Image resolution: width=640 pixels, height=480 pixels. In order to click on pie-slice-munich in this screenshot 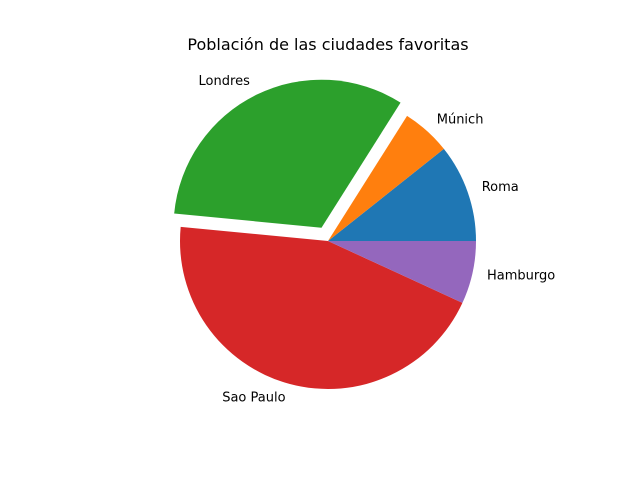, I will do `click(386, 178)`.